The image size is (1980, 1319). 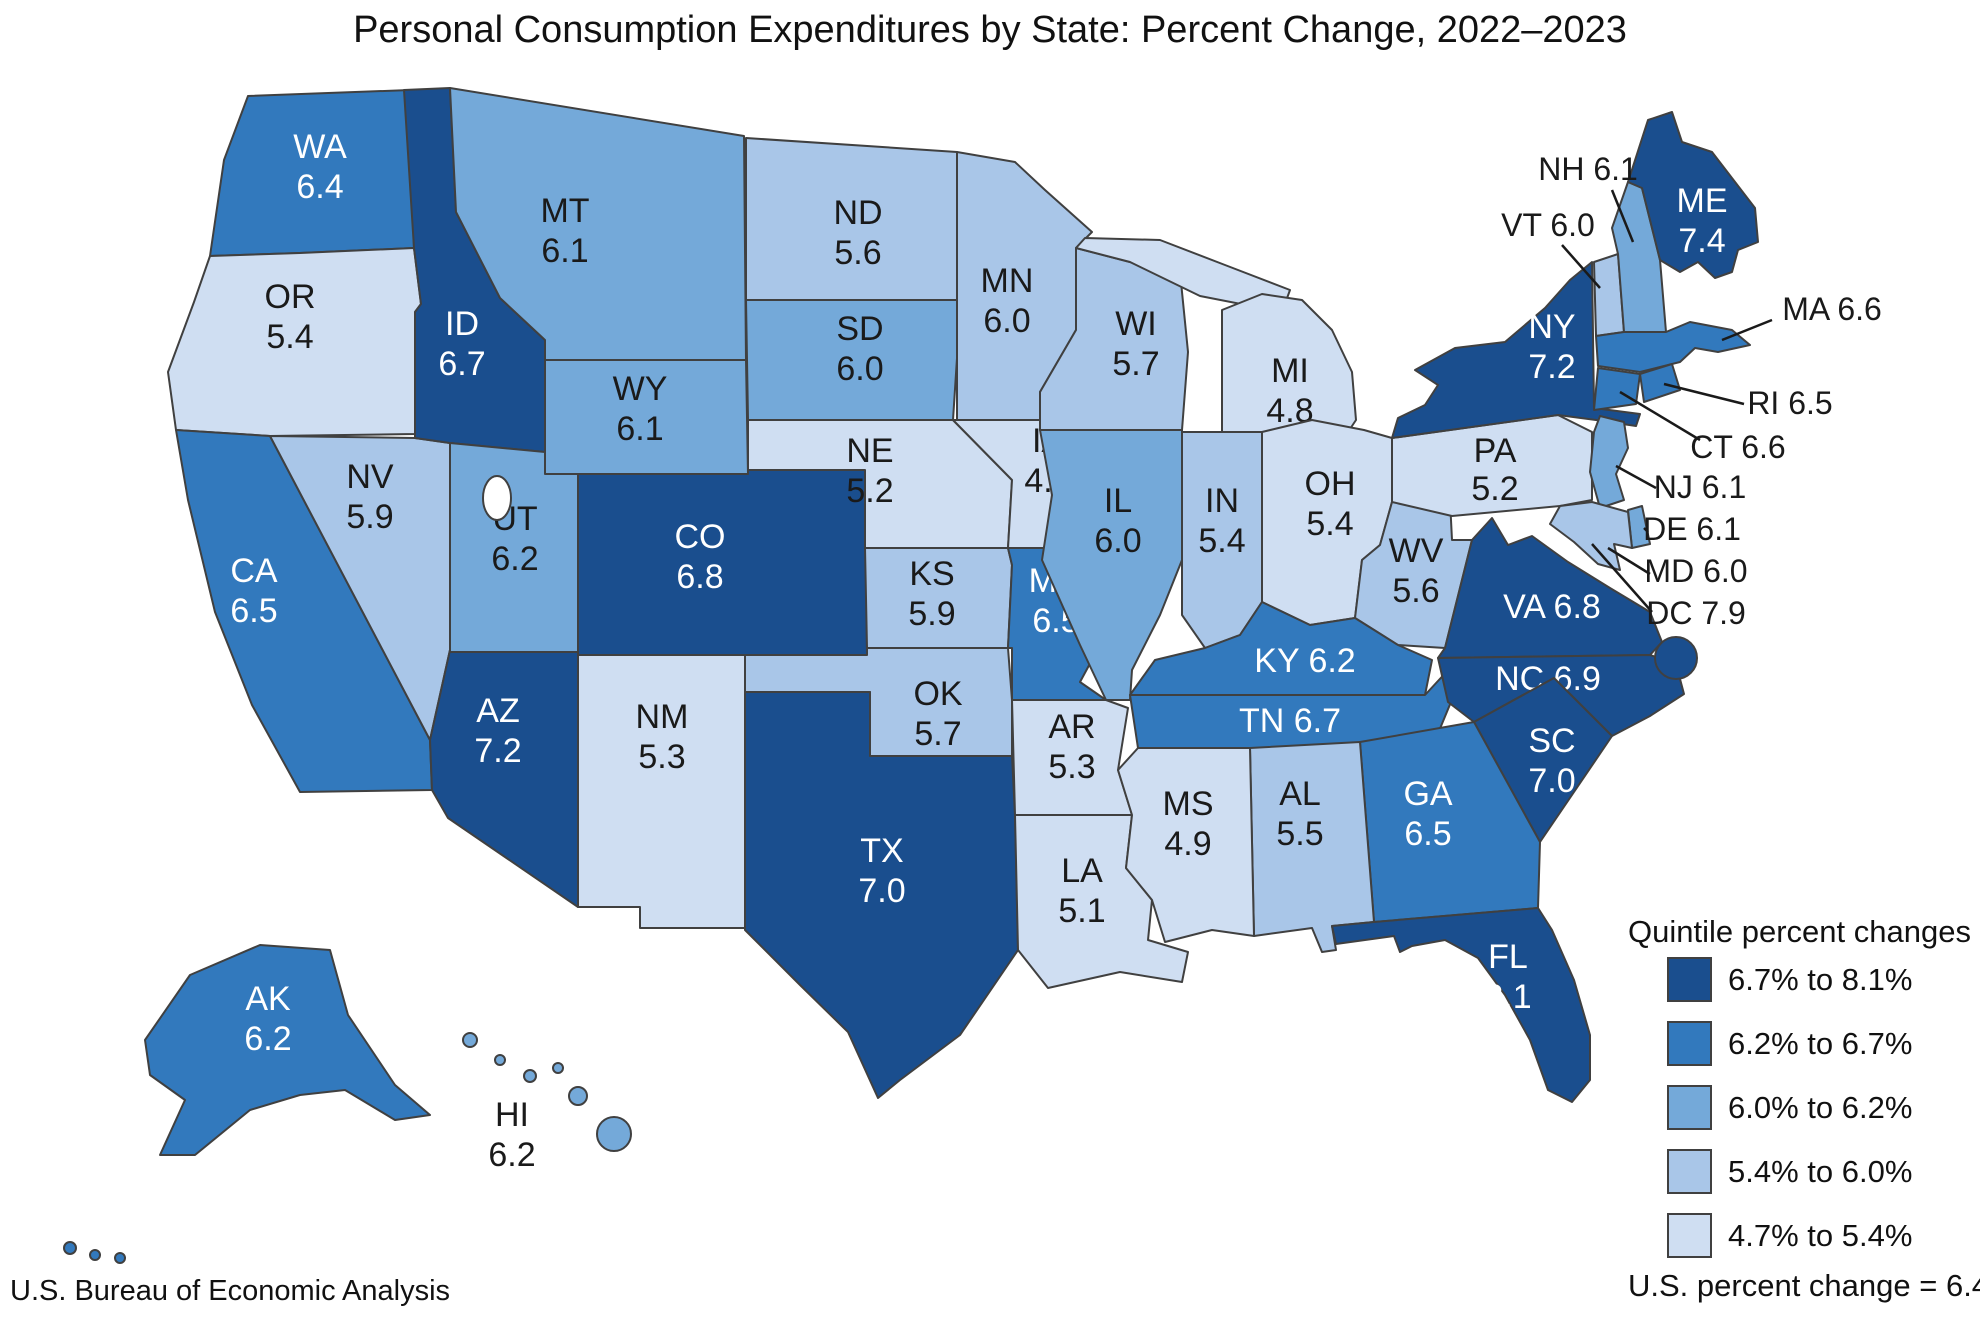 What do you see at coordinates (1551, 741) in the screenshot?
I see `svg-text: SC` at bounding box center [1551, 741].